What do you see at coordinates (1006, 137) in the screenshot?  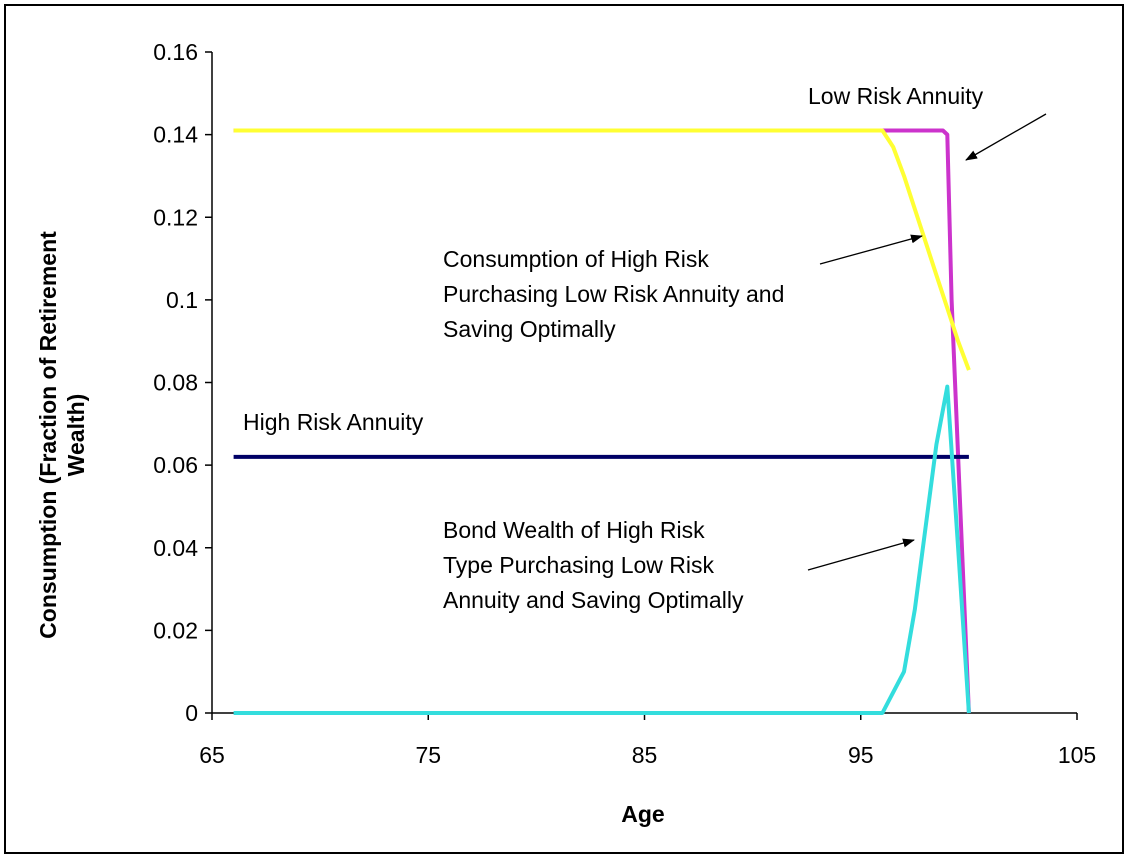 I see `annotation-low-risk-annuity-arrow` at bounding box center [1006, 137].